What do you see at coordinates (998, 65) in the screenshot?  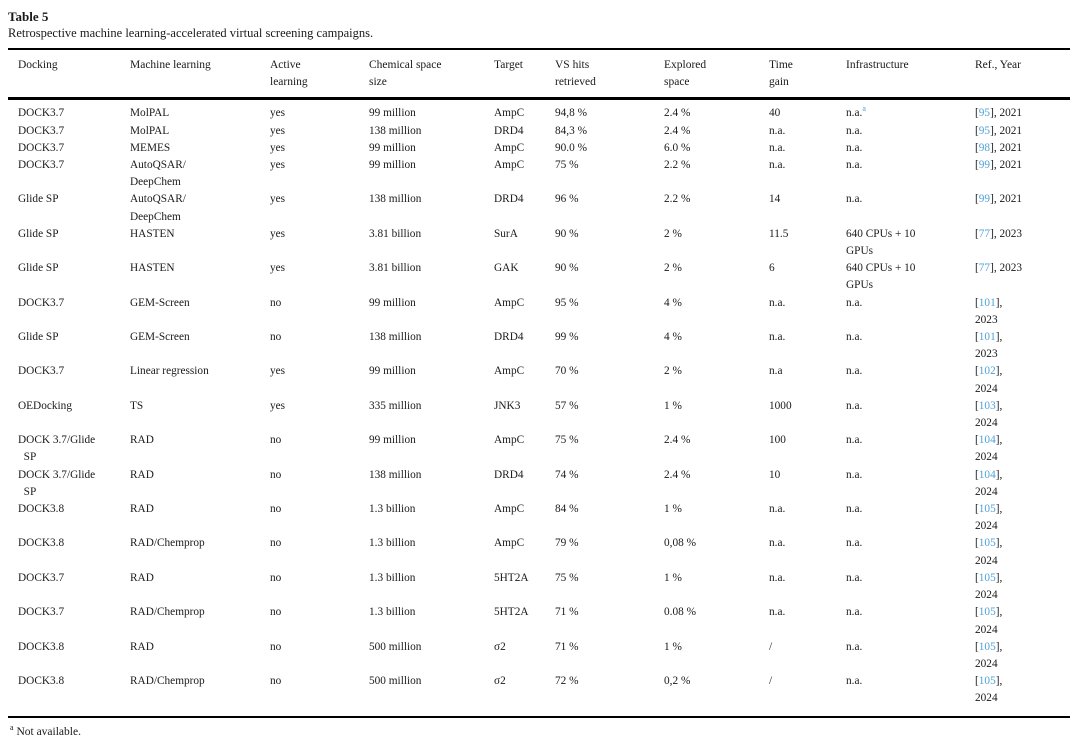 I see `column-header: Ref., Year` at bounding box center [998, 65].